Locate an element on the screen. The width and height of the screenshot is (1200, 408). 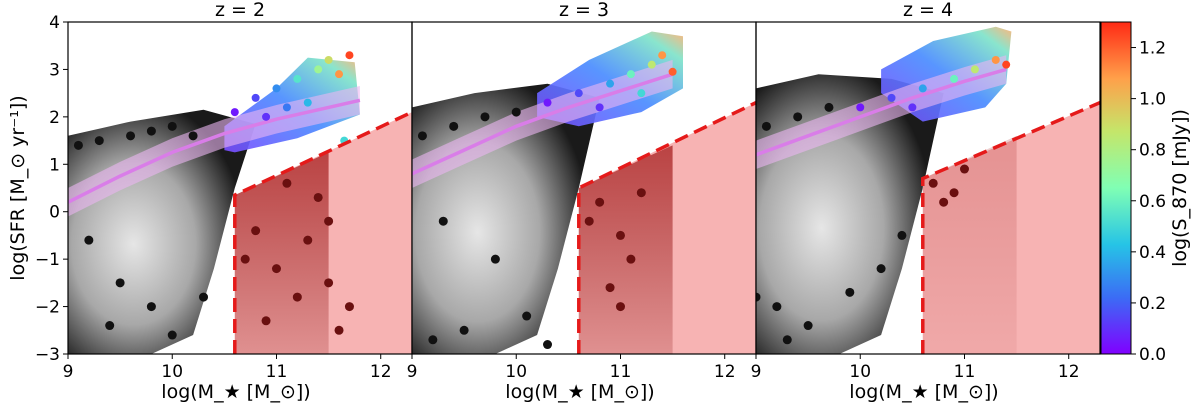
colorbar: 0.0 0.2 0.4 0.6 0.8 1.0 1.2 log(S_870 [mJy]) is located at coordinates (1145, 193).